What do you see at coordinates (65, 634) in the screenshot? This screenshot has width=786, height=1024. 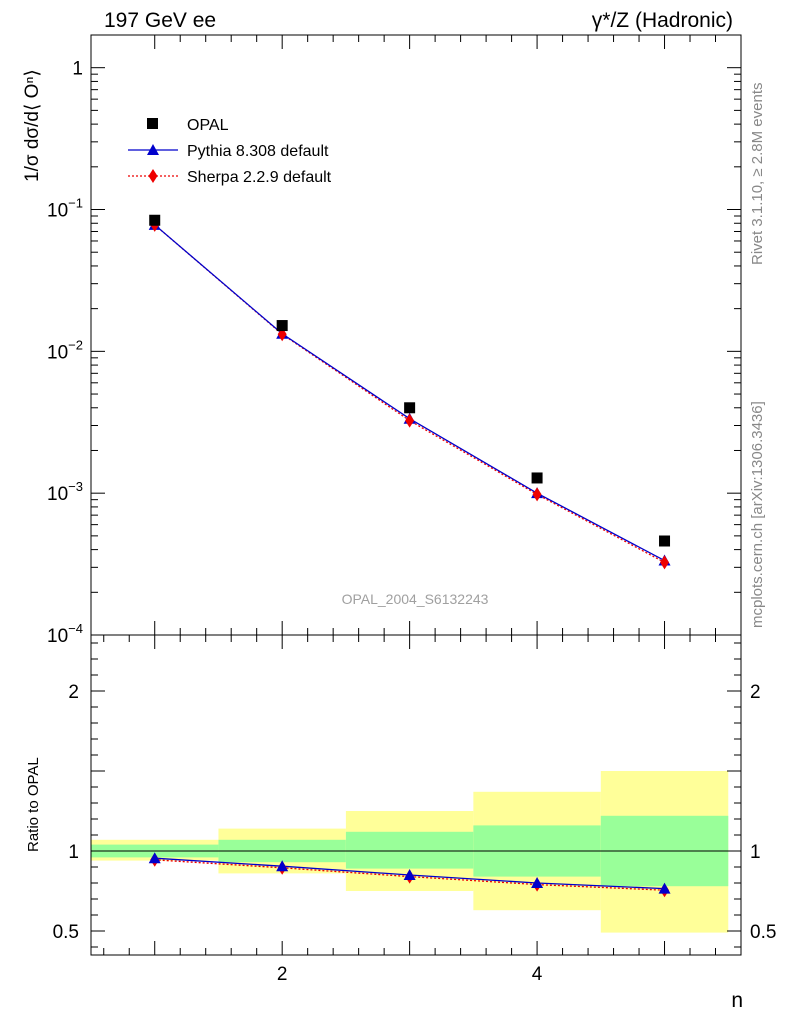 I see `main-y-tick-label: 10⁻⁴` at bounding box center [65, 634].